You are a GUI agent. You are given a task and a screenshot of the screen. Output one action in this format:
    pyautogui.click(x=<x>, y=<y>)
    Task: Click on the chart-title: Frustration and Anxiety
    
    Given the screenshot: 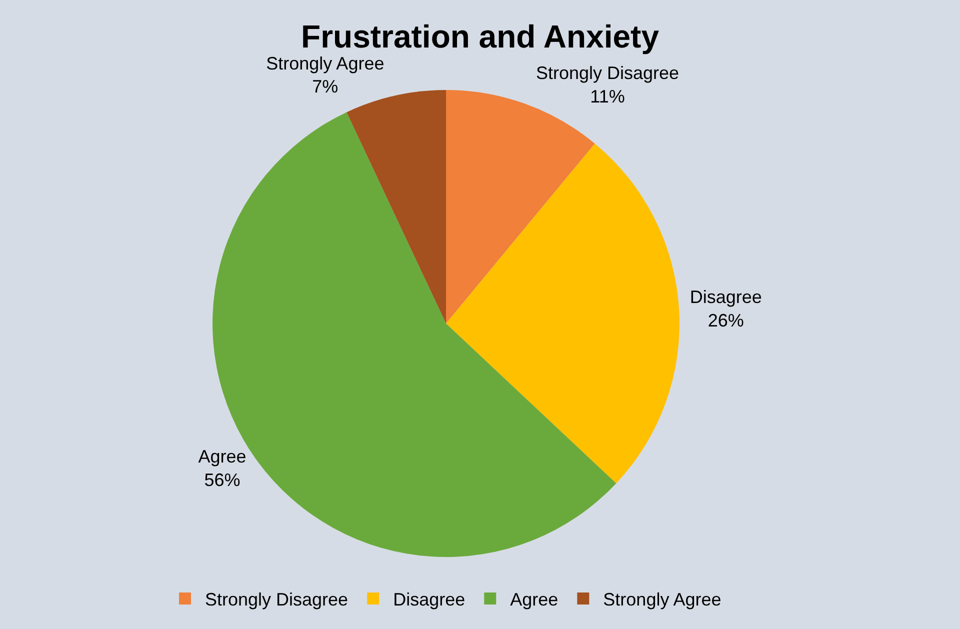 What is the action you would take?
    pyautogui.click(x=480, y=36)
    